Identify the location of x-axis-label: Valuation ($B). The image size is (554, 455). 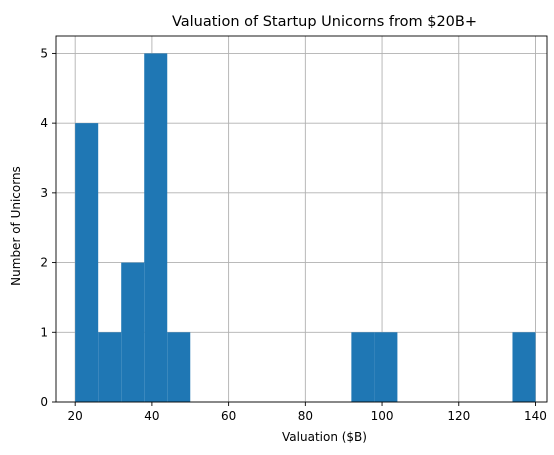
(324, 437).